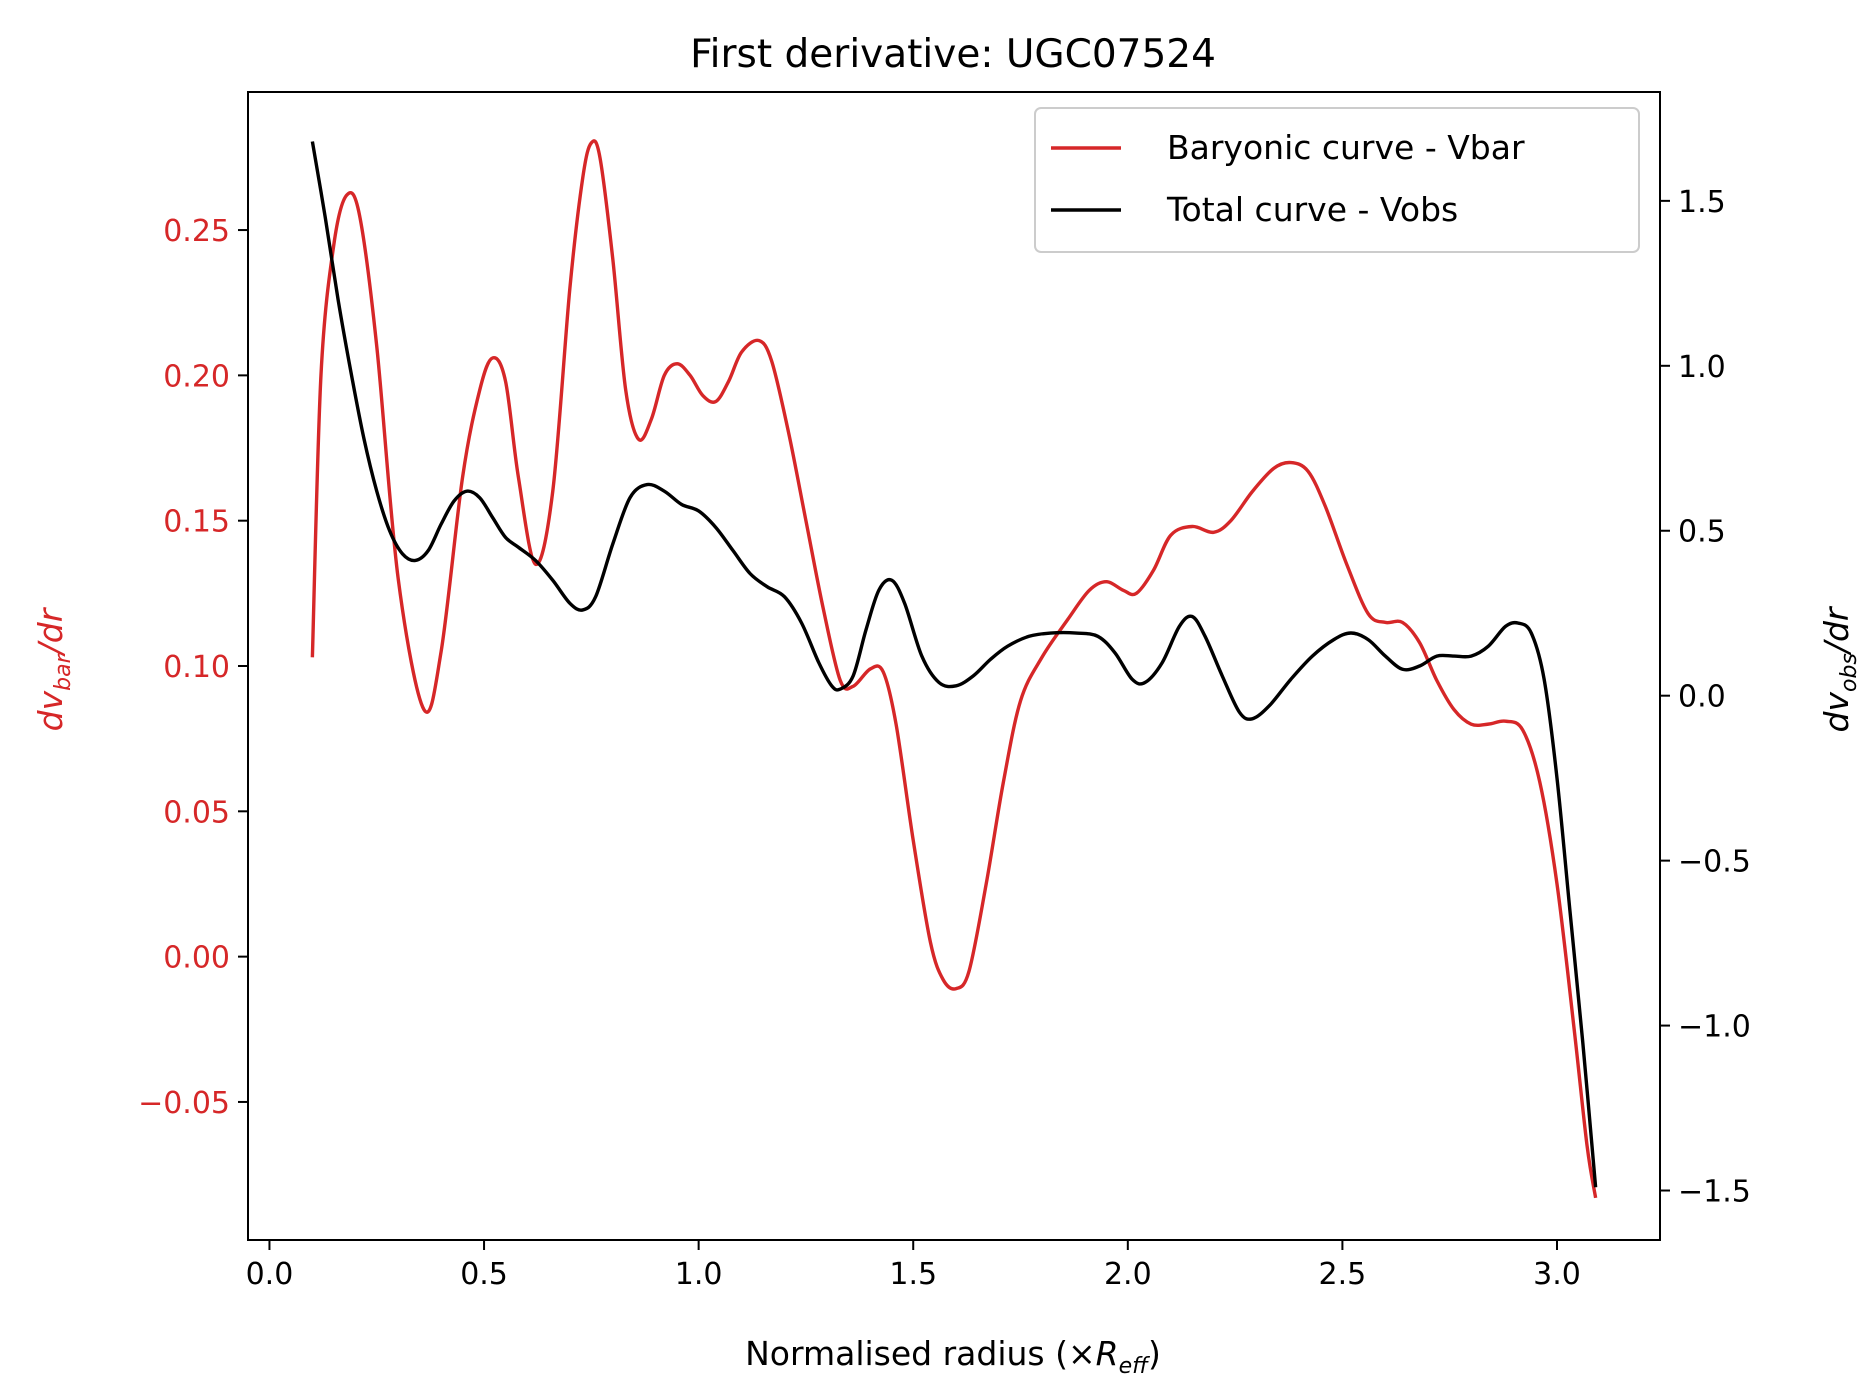 This screenshot has height=1397, width=1873. I want to click on x-tick-label: 3.0, so click(1557, 1274).